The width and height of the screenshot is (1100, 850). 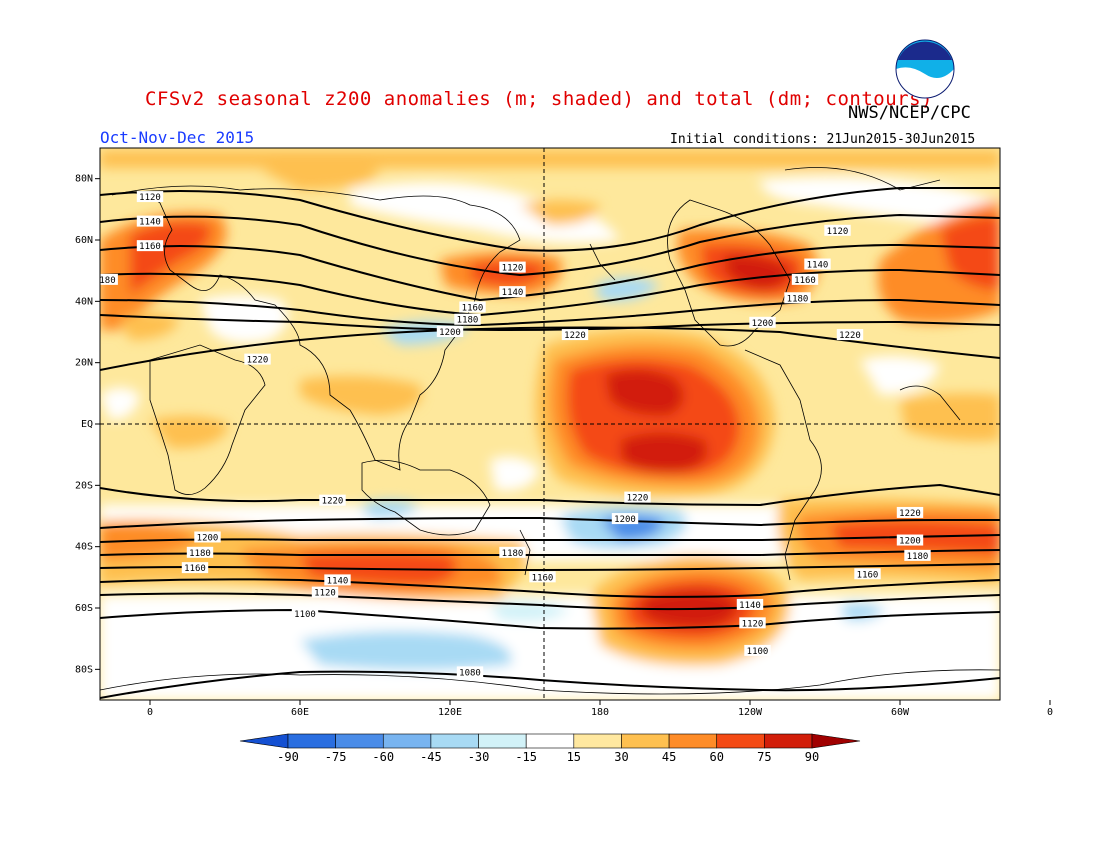 What do you see at coordinates (669, 757) in the screenshot?
I see `colorbar-tick-label: 45` at bounding box center [669, 757].